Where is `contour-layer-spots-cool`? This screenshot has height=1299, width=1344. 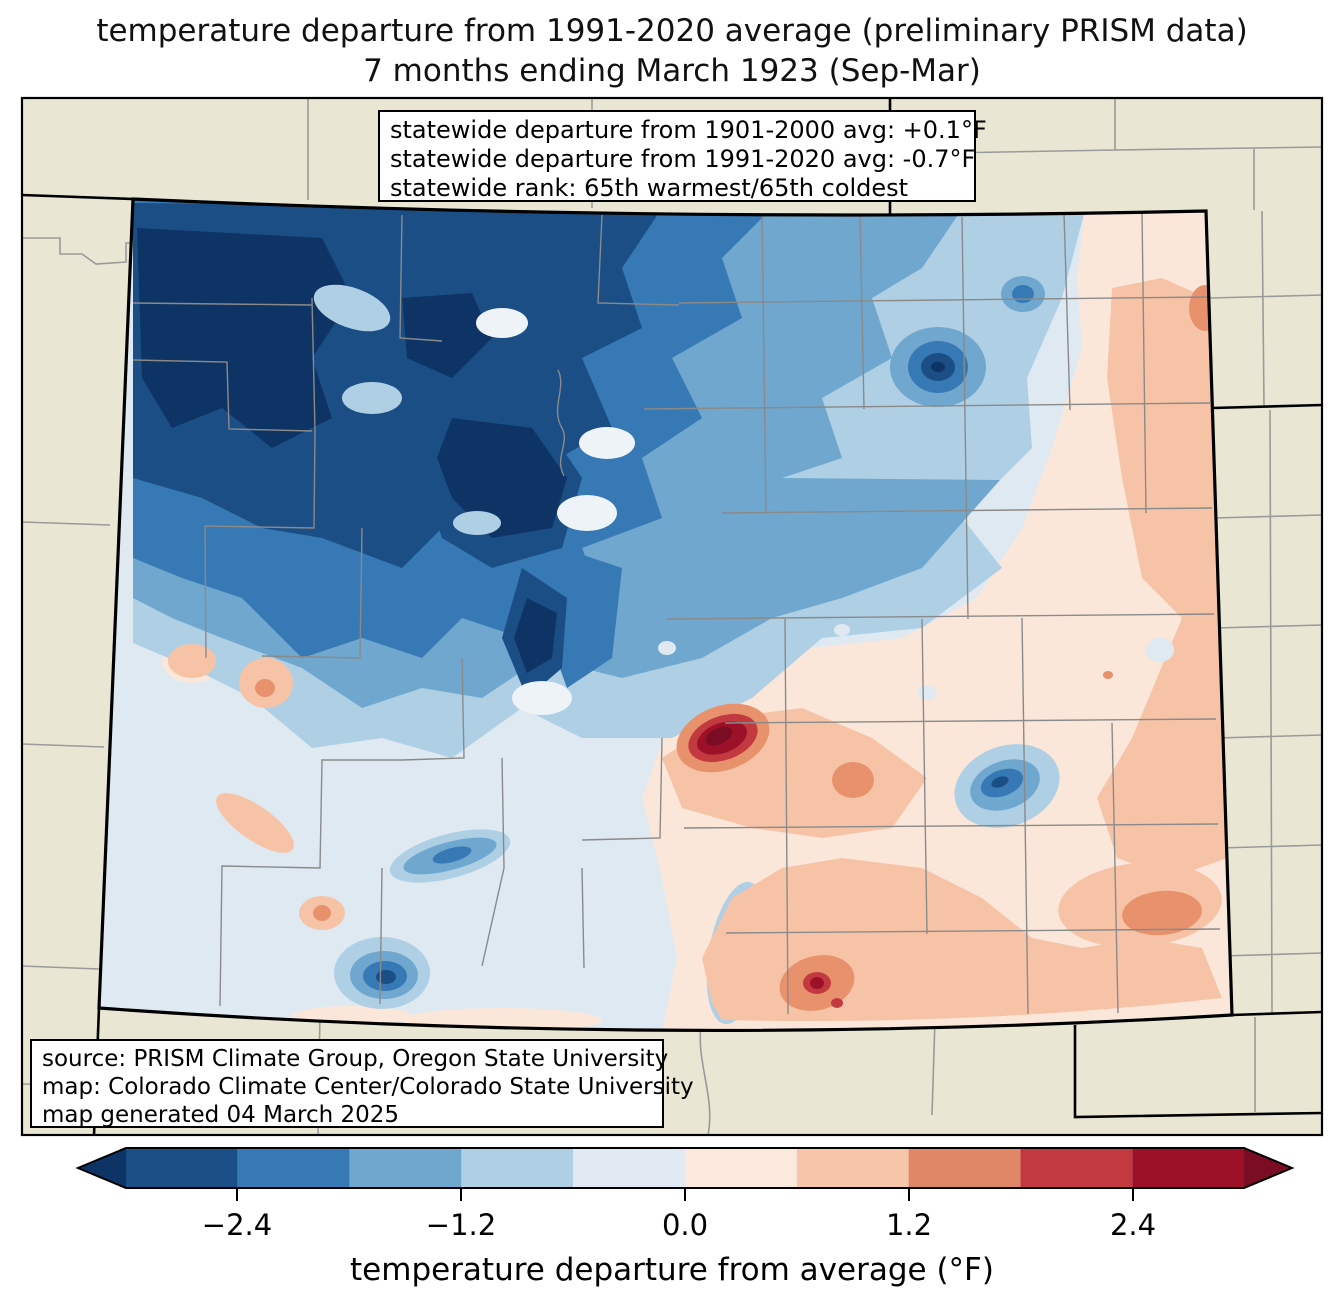
contour-layer-spots-cool is located at coordinates (916, 662).